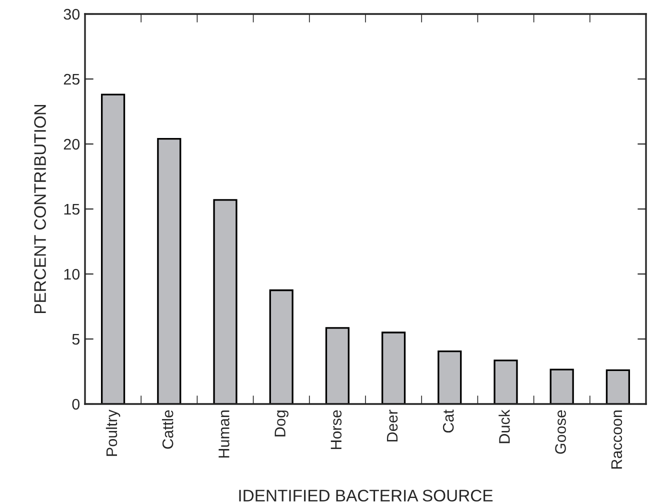  I want to click on y-tick-label: 5, so click(76, 339).